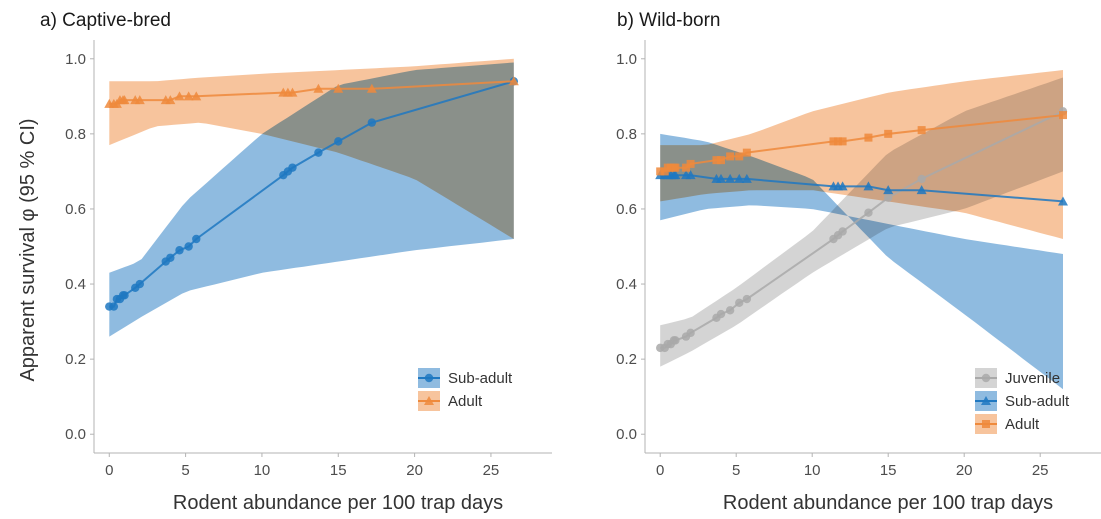  What do you see at coordinates (660, 470) in the screenshot?
I see `x-tick-label: 0` at bounding box center [660, 470].